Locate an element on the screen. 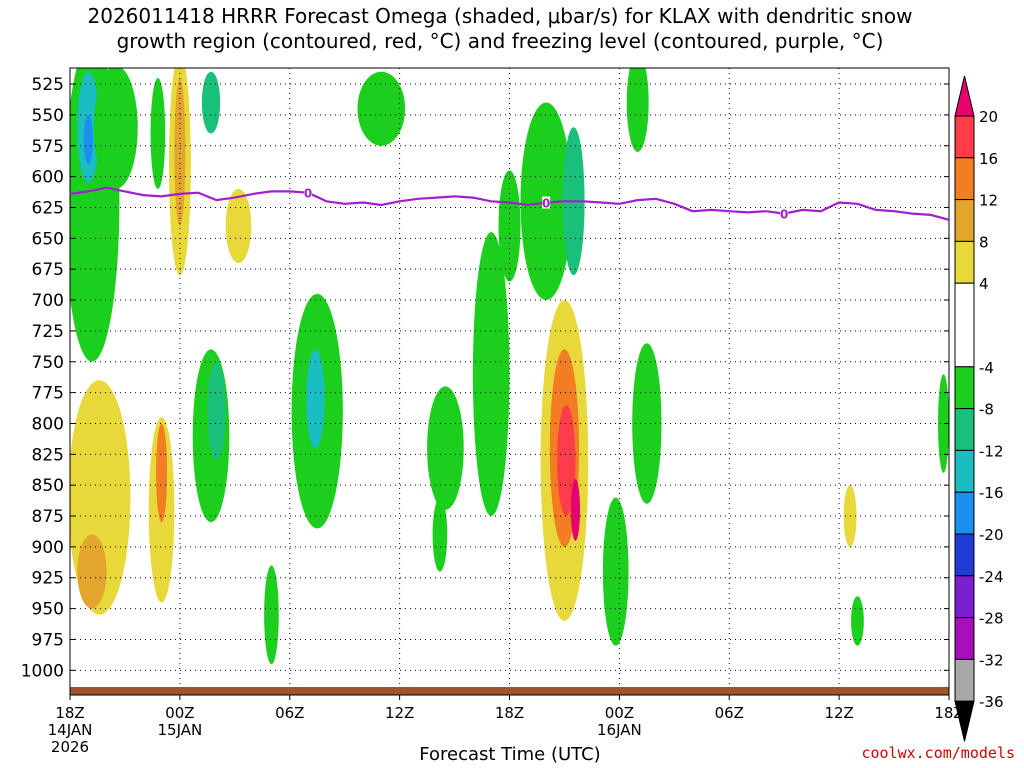 The image size is (1024, 768). colorbar-label: 16 is located at coordinates (988, 159).